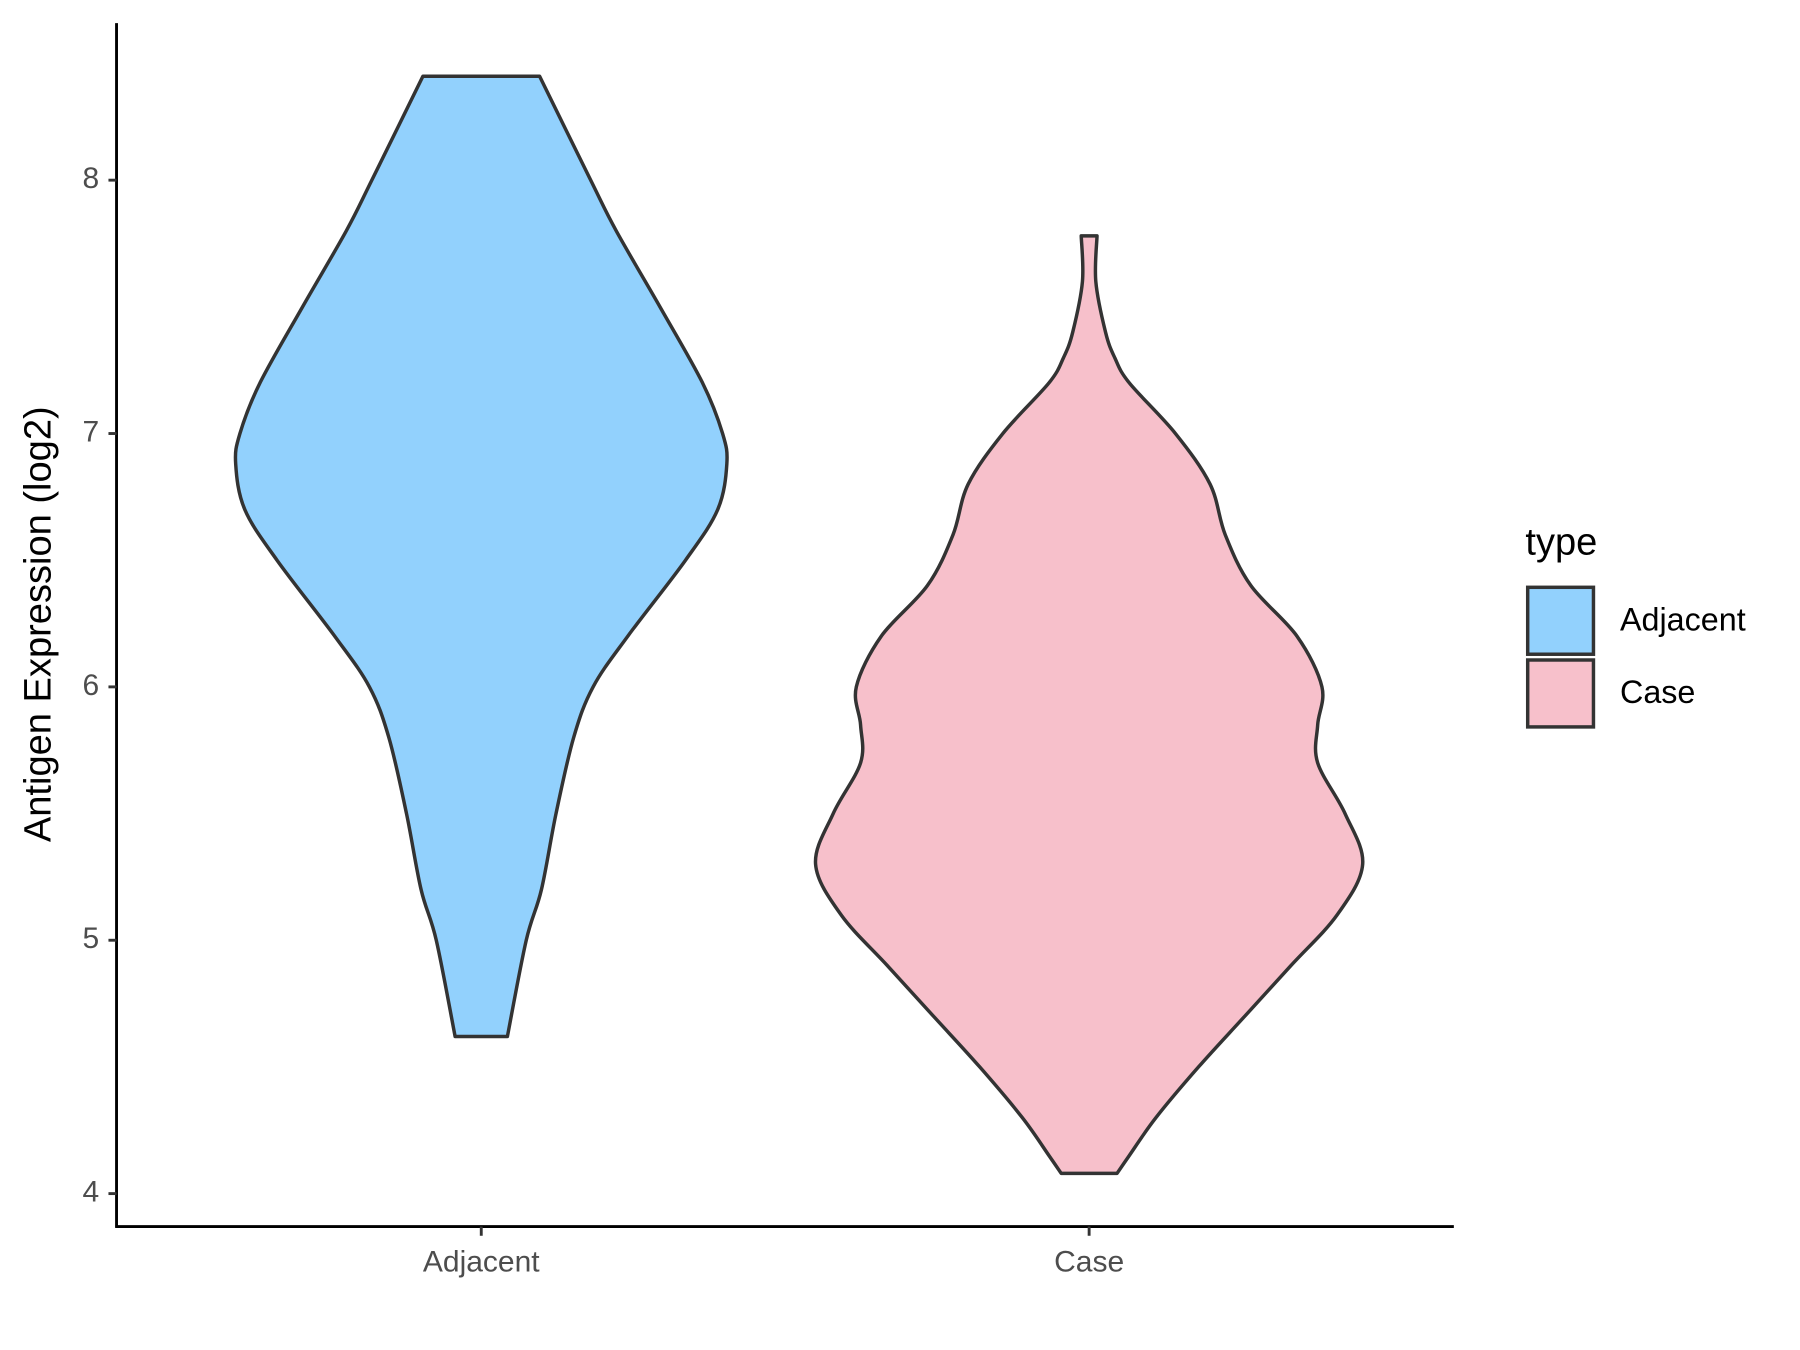  What do you see at coordinates (1089, 1261) in the screenshot?
I see `x-tick-label: Case` at bounding box center [1089, 1261].